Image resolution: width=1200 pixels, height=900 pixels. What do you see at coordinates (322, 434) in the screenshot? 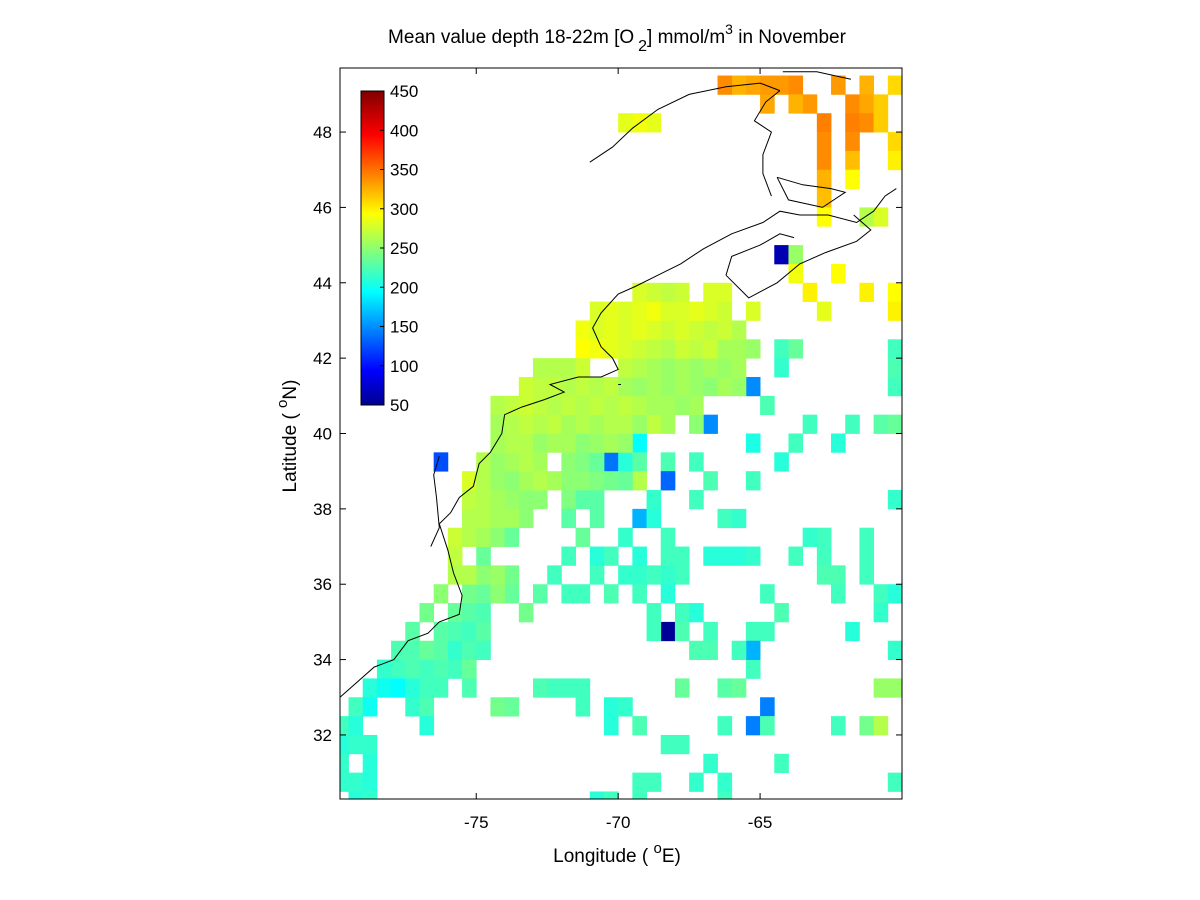
I see `y-tick-label: 40` at bounding box center [322, 434].